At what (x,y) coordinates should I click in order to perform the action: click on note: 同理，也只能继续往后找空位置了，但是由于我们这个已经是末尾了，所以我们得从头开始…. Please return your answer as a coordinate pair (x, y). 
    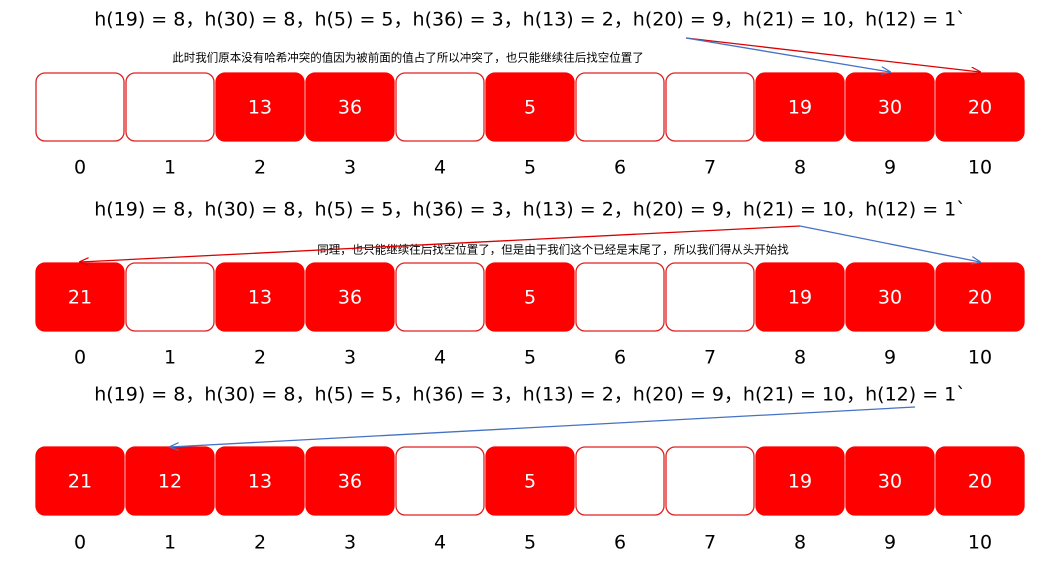
    Looking at the image, I should click on (553, 250).